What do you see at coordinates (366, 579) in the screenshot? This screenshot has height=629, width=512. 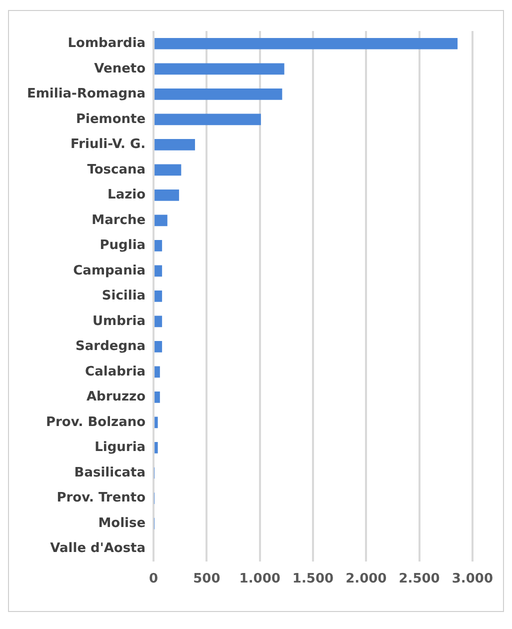 I see `x-tick-label: 2.000` at bounding box center [366, 579].